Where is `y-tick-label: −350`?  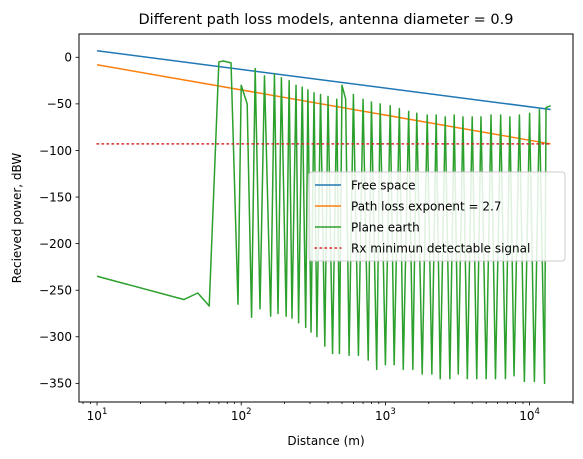 y-tick-label: −350 is located at coordinates (55, 384).